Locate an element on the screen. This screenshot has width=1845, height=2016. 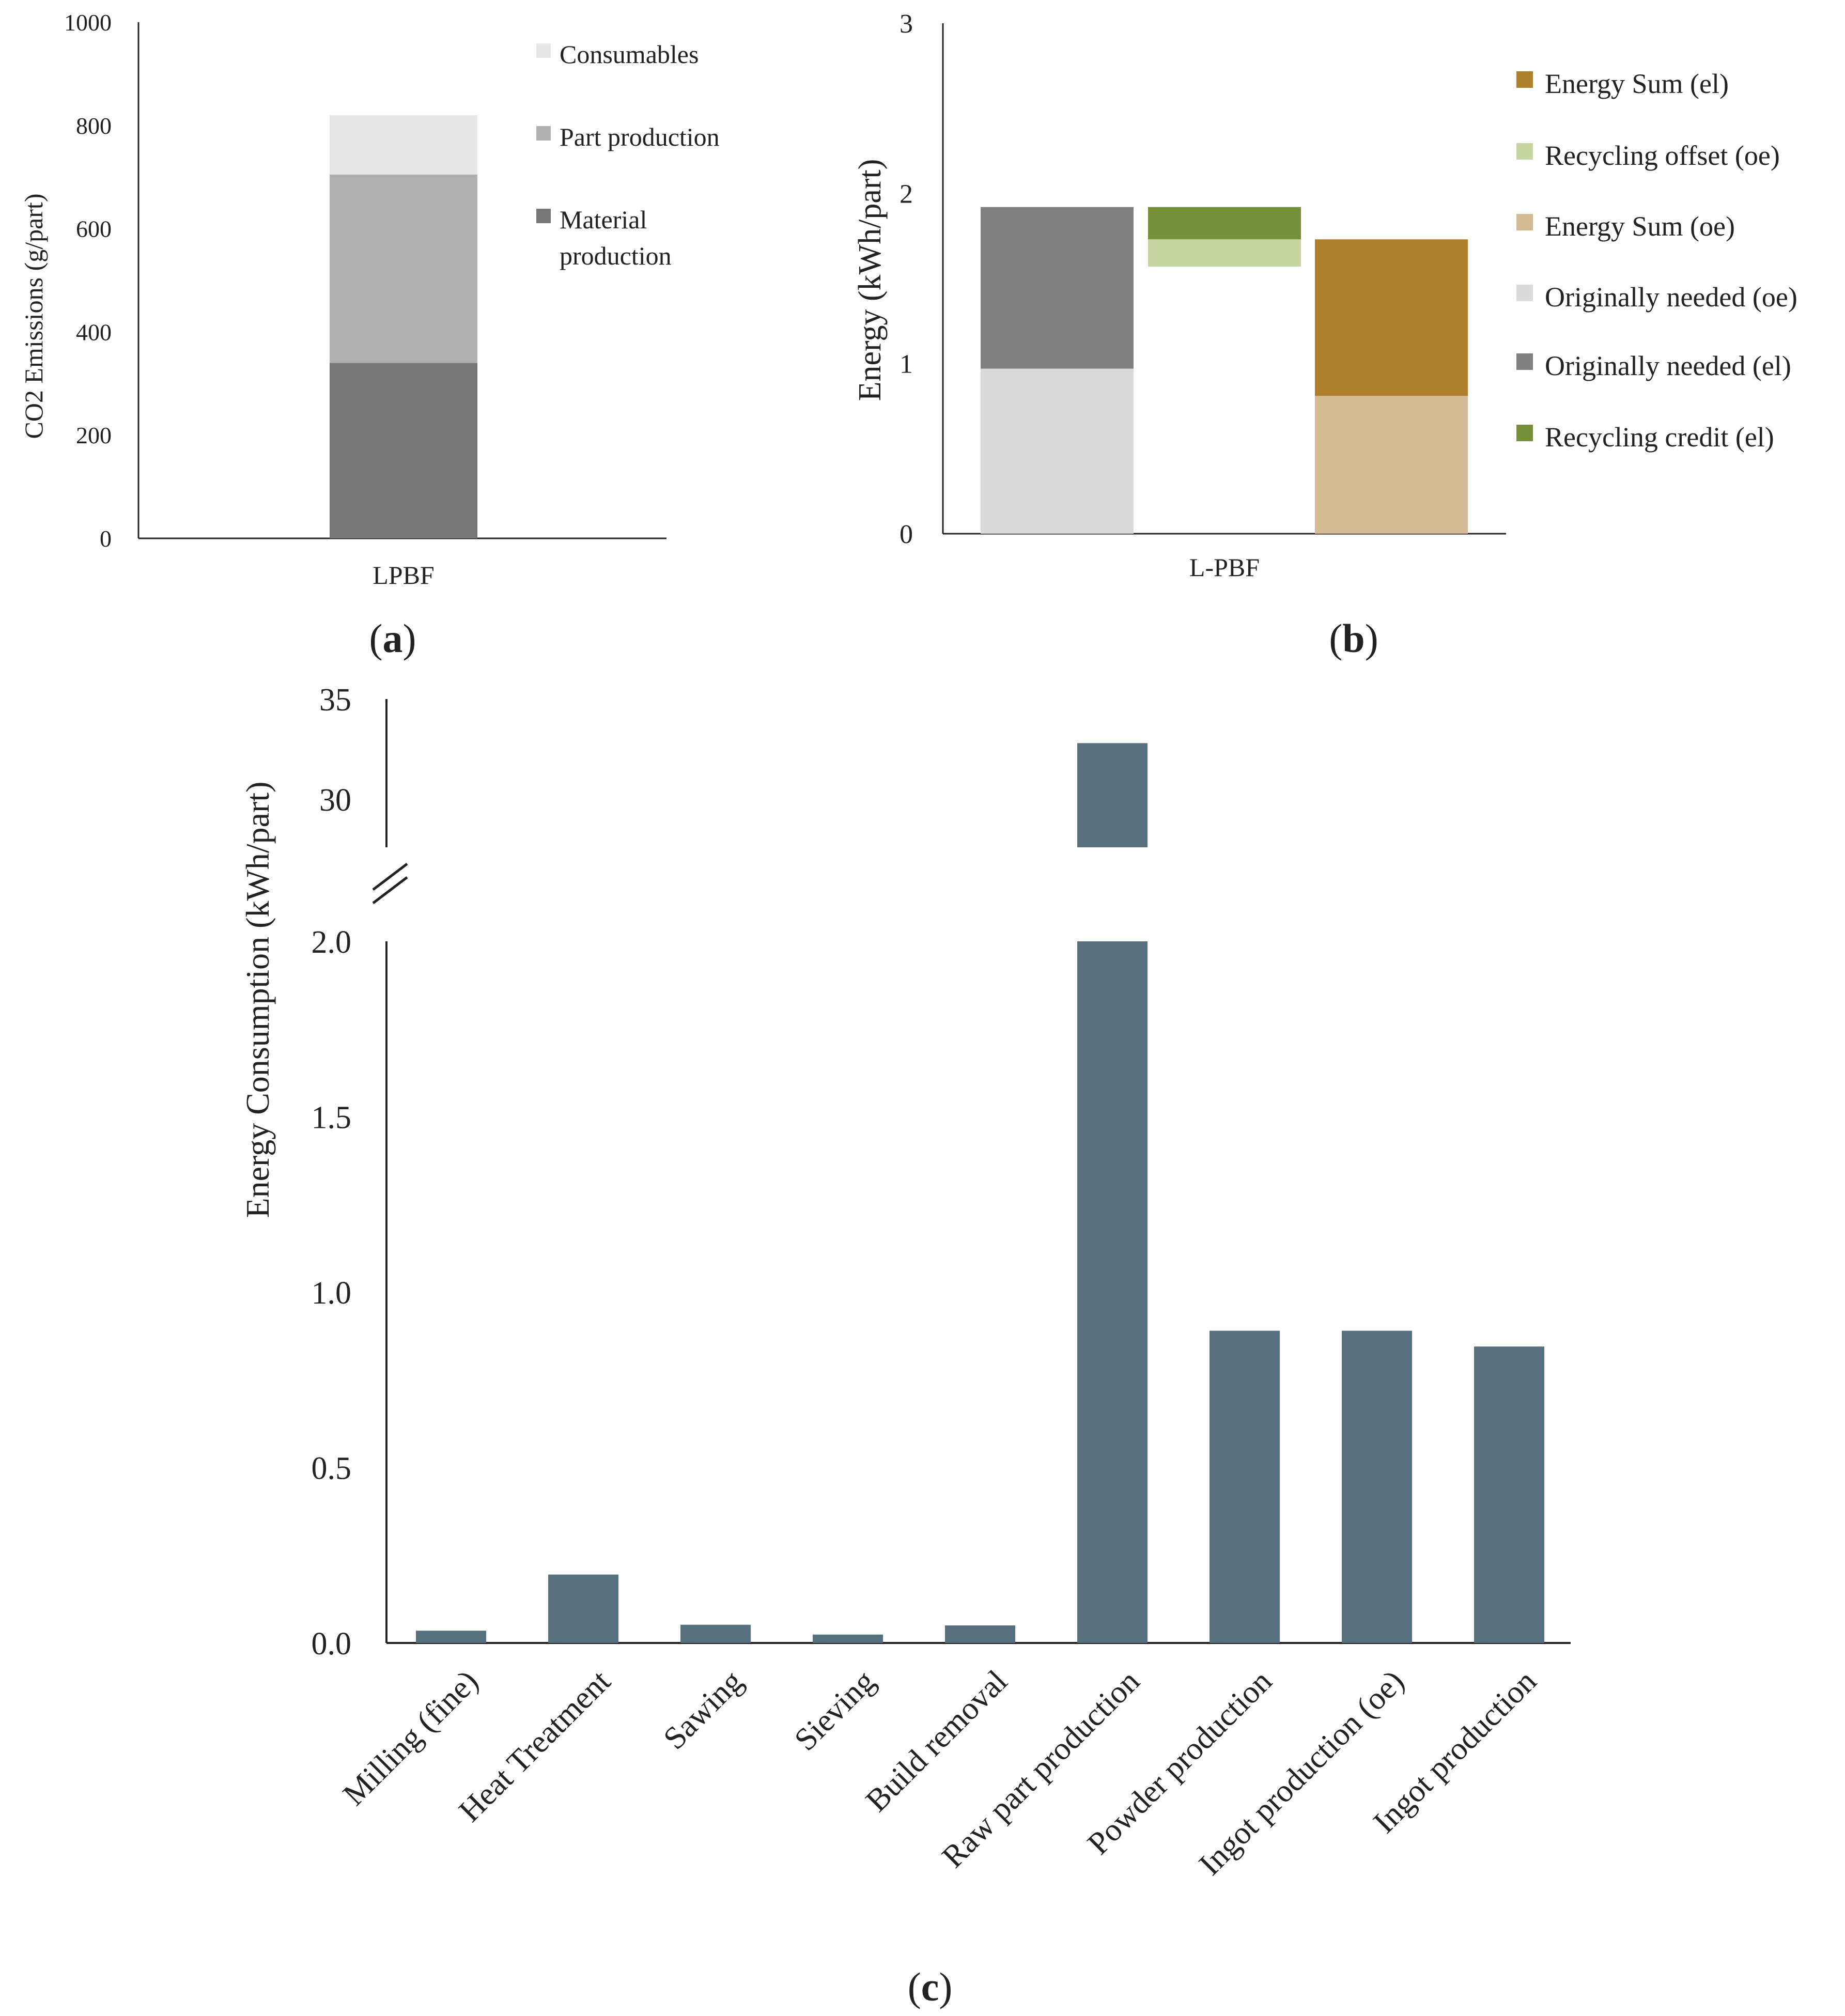
panel-c-ytick-label: 0.5 is located at coordinates (332, 1468).